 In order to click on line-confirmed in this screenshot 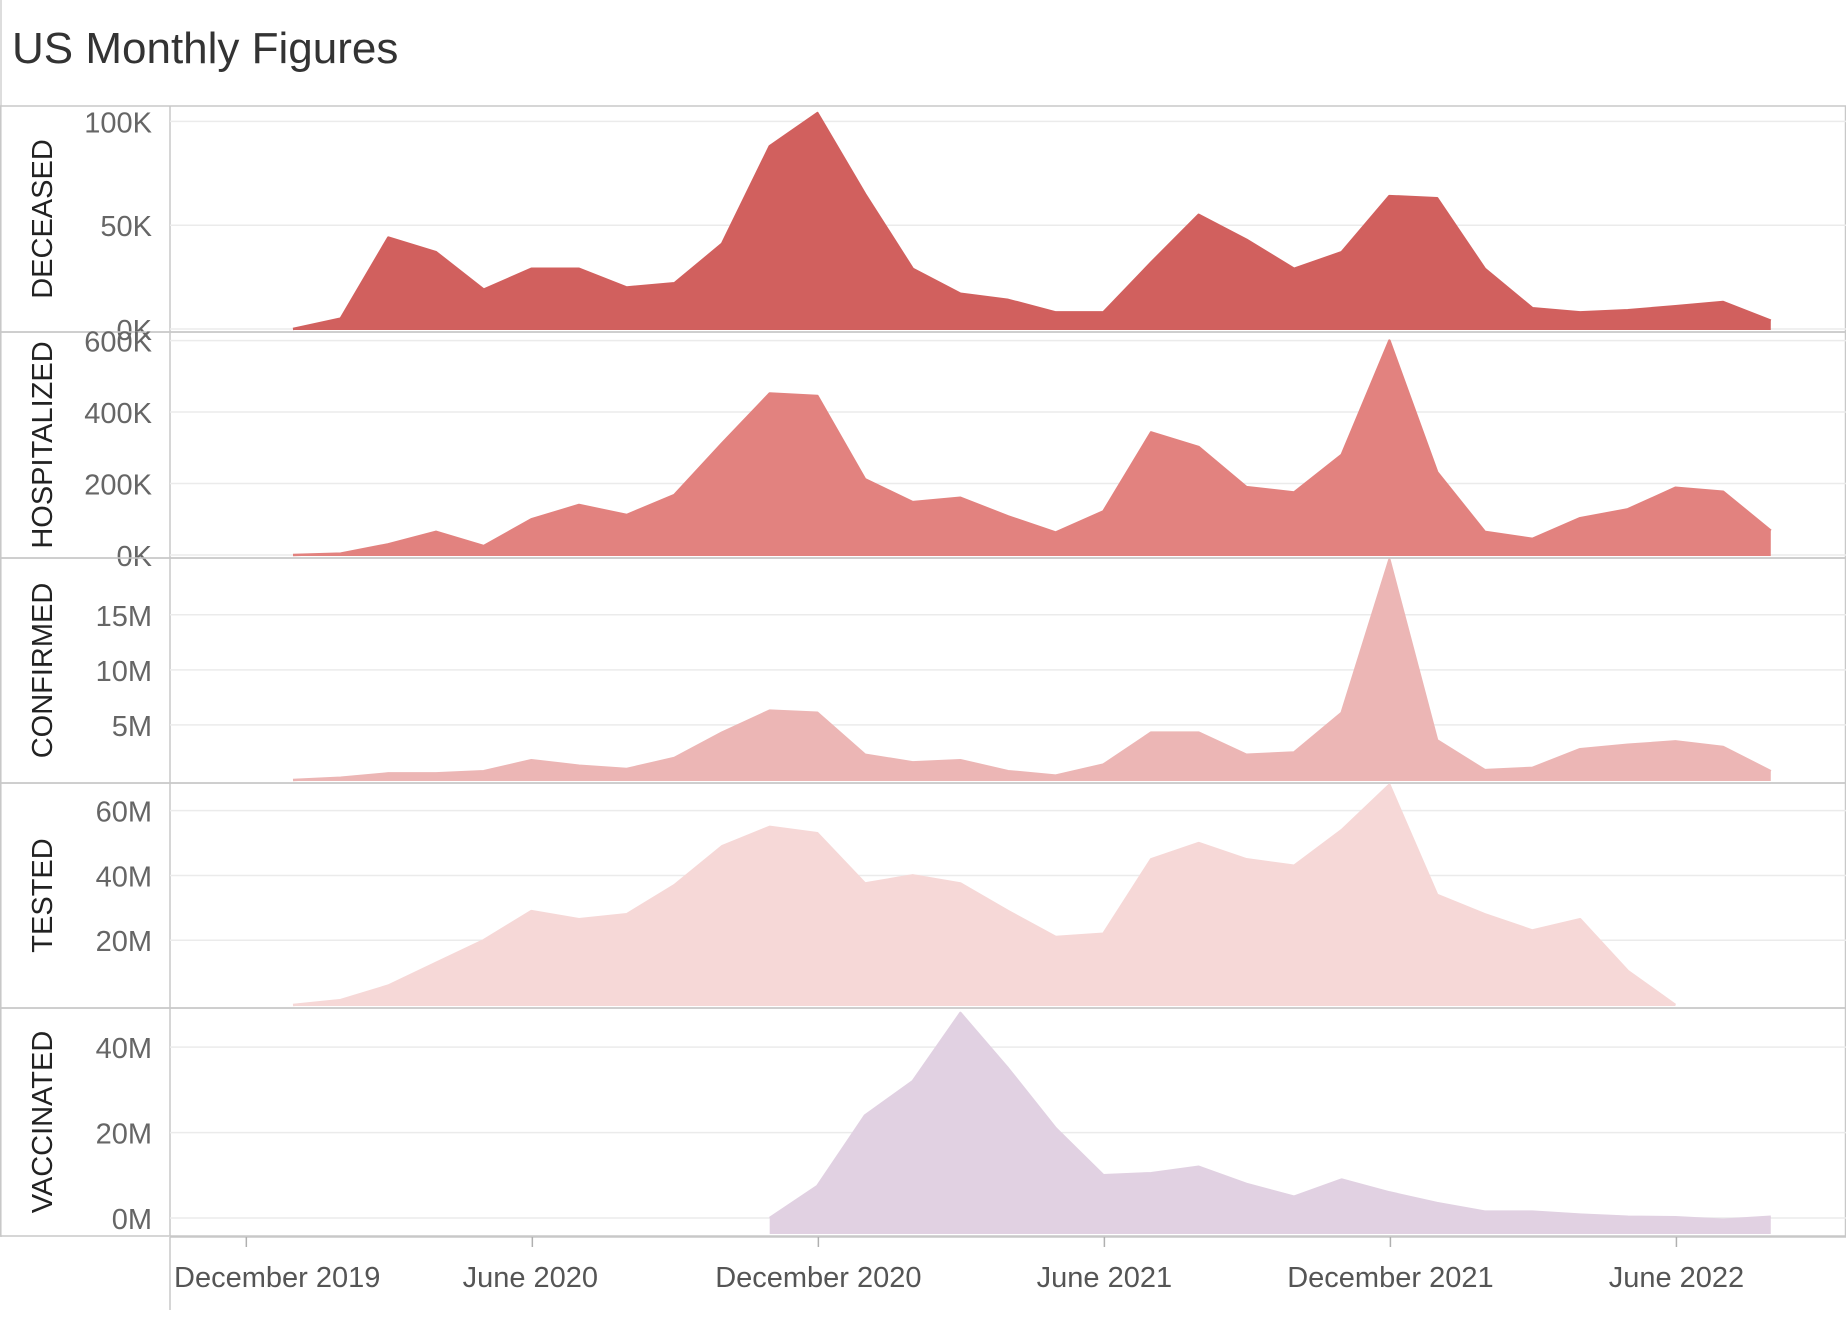, I will do `click(1032, 670)`.